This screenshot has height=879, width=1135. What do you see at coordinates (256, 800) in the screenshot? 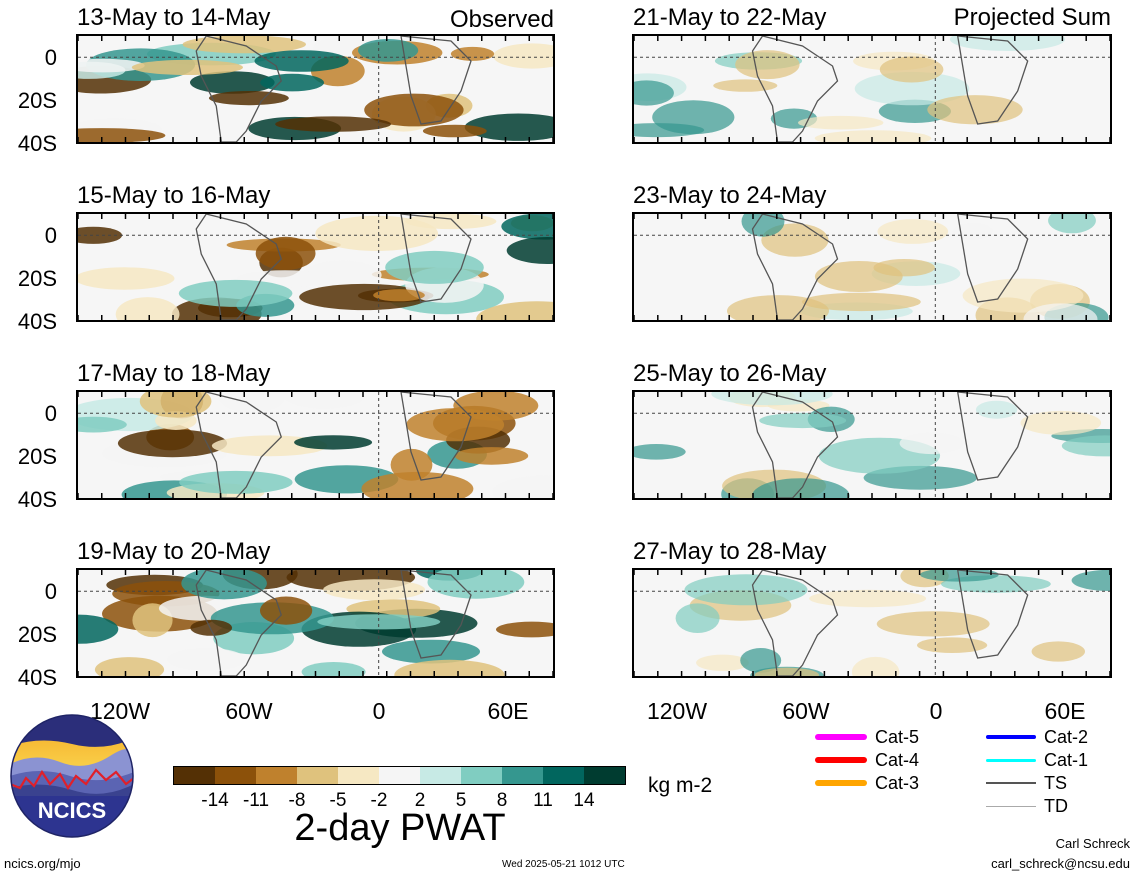
I see `colorbar-tick: -11` at bounding box center [256, 800].